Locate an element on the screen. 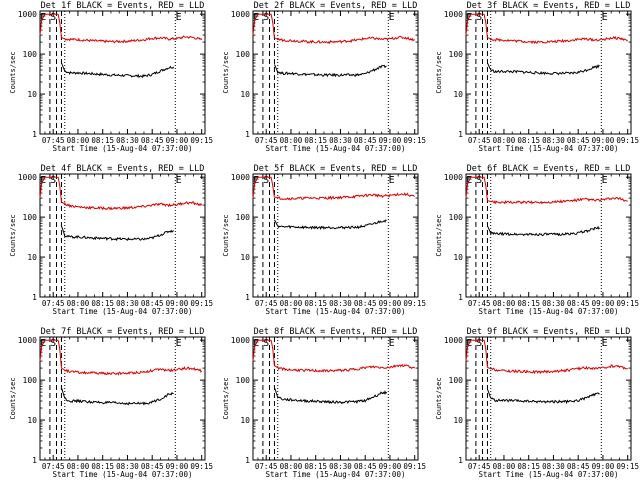 The height and width of the screenshot is (484, 640). panel-title: Det 7f BLACK = Events, RED = LLD is located at coordinates (123, 332).